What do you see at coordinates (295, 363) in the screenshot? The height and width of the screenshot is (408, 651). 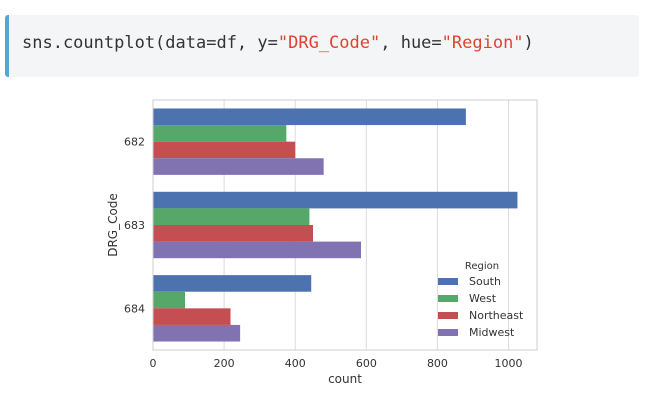 I see `x-tick-label: 400` at bounding box center [295, 363].